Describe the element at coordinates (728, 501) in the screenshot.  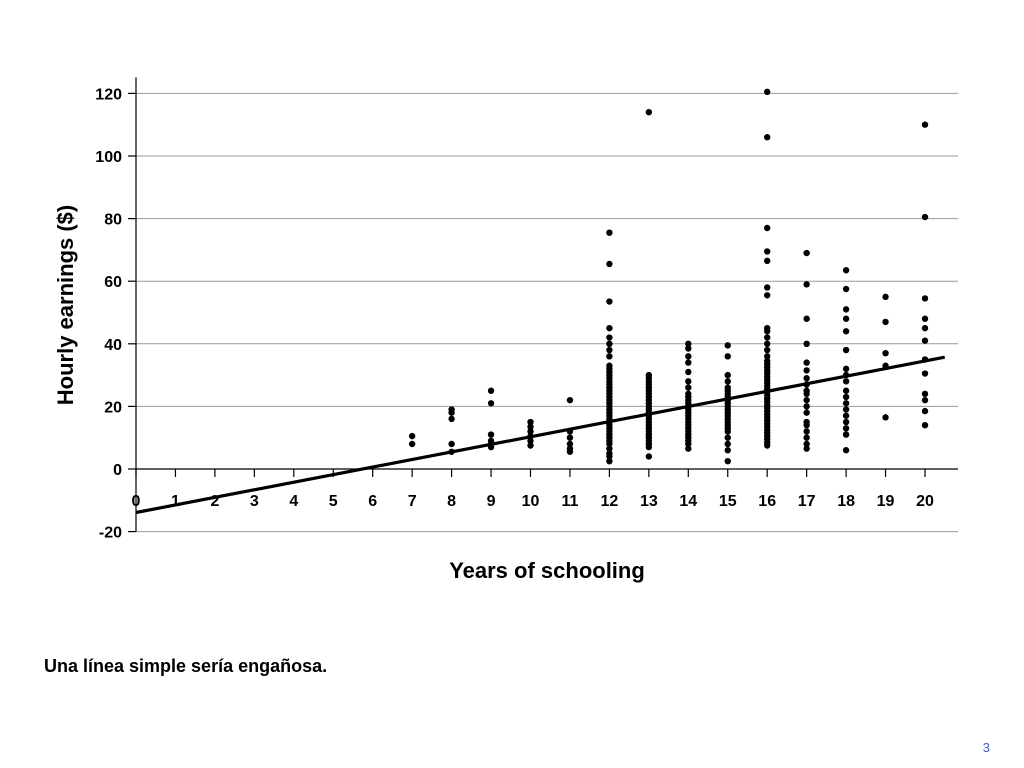
I see `x-tick-label: 15` at that location.